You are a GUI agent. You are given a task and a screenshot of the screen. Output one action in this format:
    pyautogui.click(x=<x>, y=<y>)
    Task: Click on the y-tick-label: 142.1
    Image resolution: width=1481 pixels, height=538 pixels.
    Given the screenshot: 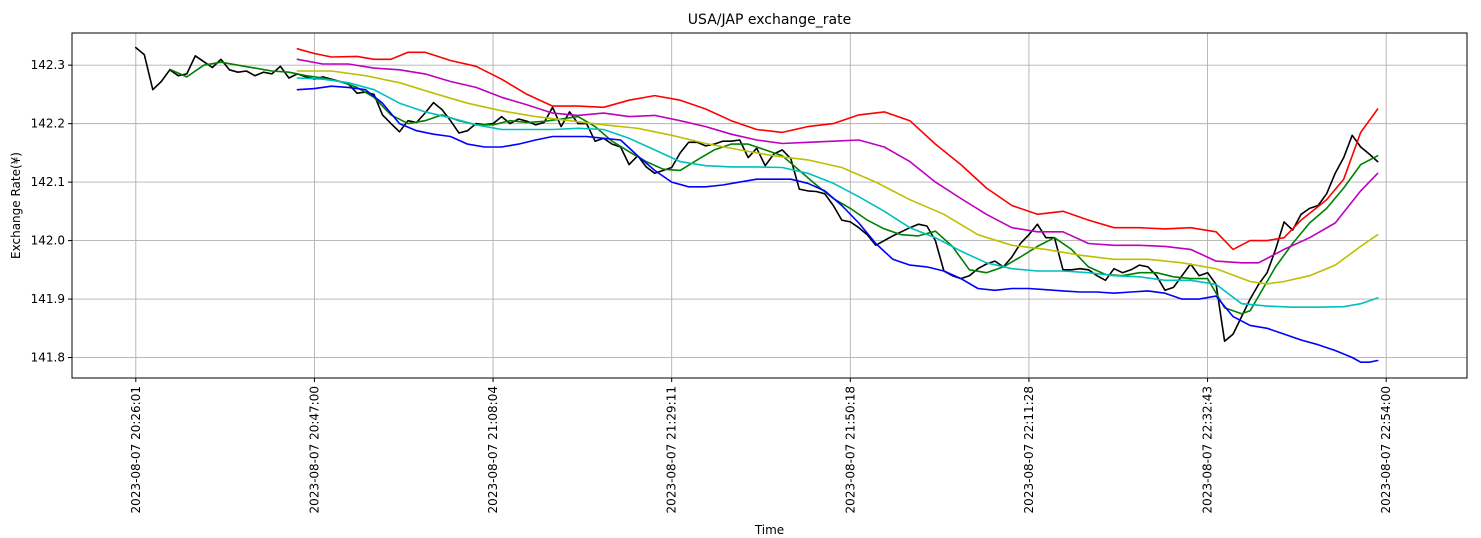 What is the action you would take?
    pyautogui.click(x=48, y=182)
    